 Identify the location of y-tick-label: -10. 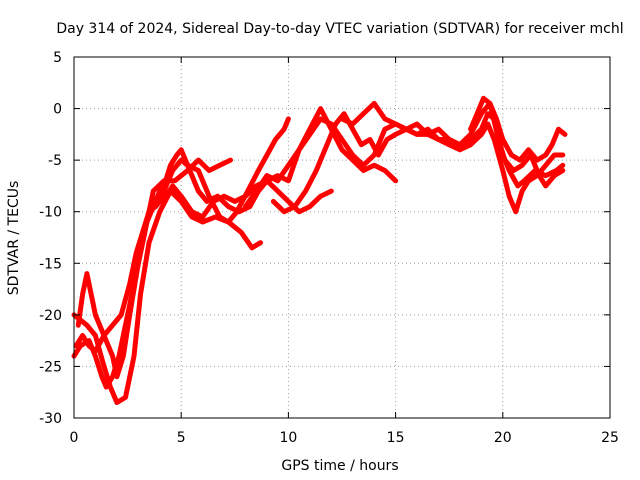
(50, 213).